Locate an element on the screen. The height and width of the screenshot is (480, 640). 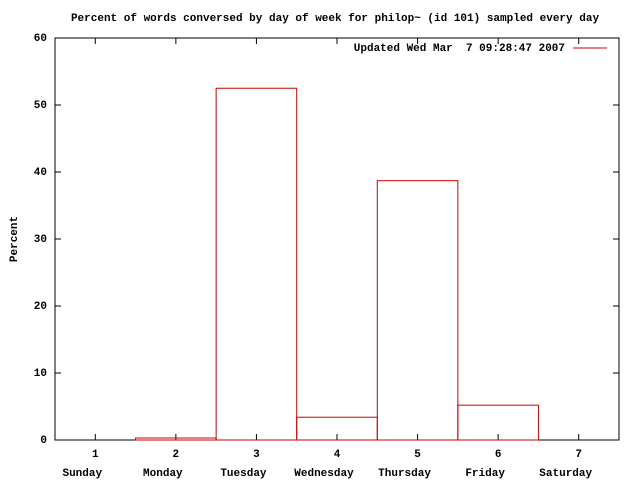
x-tick-label: 7 is located at coordinates (578, 455).